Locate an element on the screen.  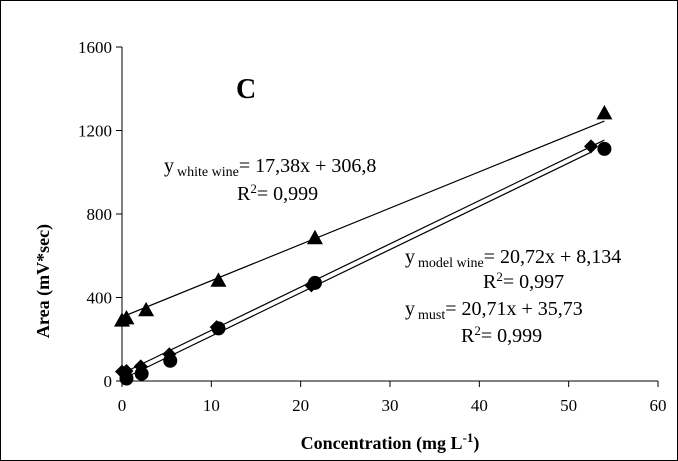
eq-must-sub: must is located at coordinates (431, 315).